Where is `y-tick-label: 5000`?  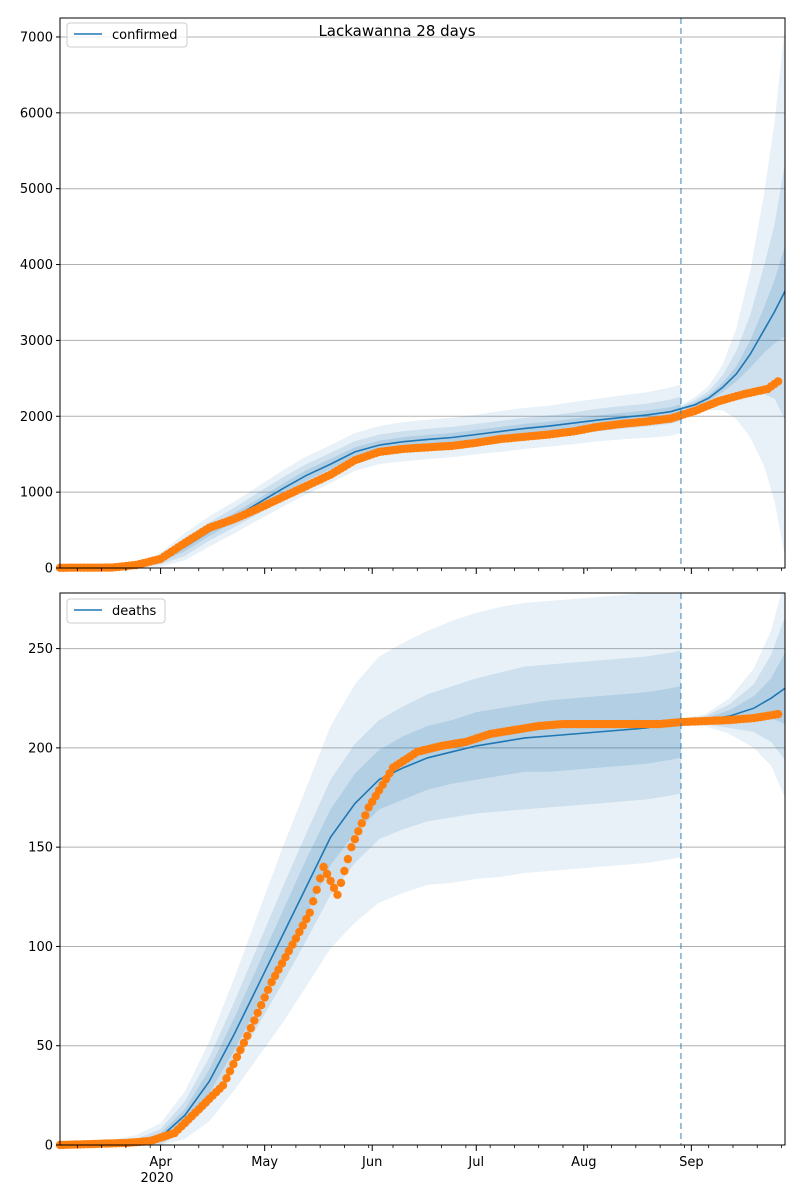 y-tick-label: 5000 is located at coordinates (36, 189).